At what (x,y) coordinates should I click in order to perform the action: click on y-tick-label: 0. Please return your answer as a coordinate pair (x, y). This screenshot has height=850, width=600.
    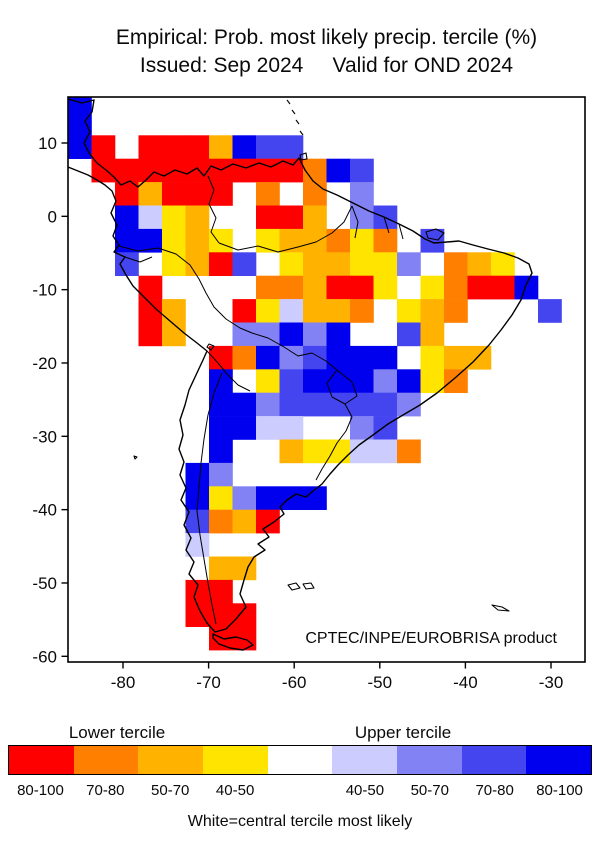
    Looking at the image, I should click on (52, 216).